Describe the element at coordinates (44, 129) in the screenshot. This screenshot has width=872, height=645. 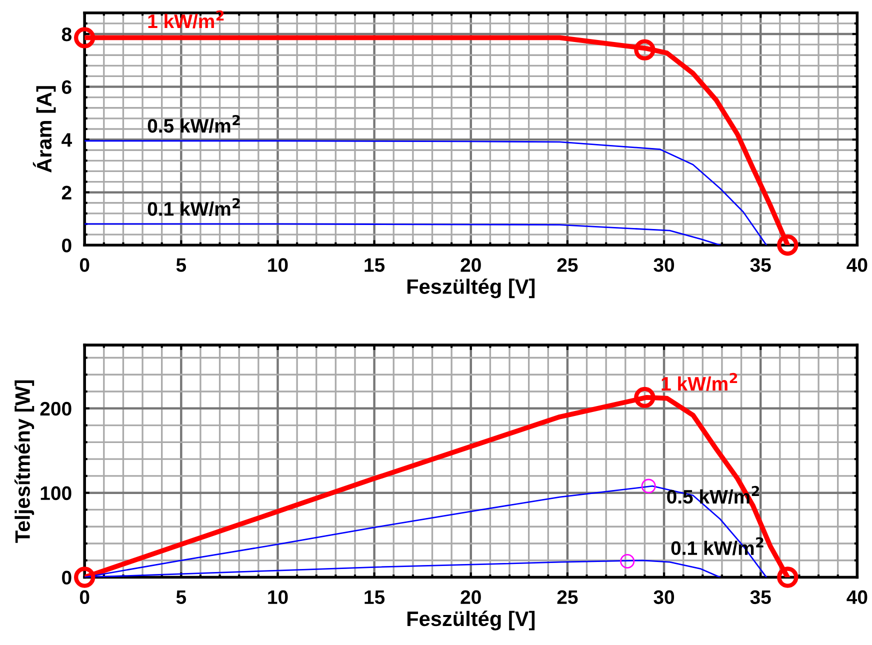
I see `y-axis-title: Áram [A]` at that location.